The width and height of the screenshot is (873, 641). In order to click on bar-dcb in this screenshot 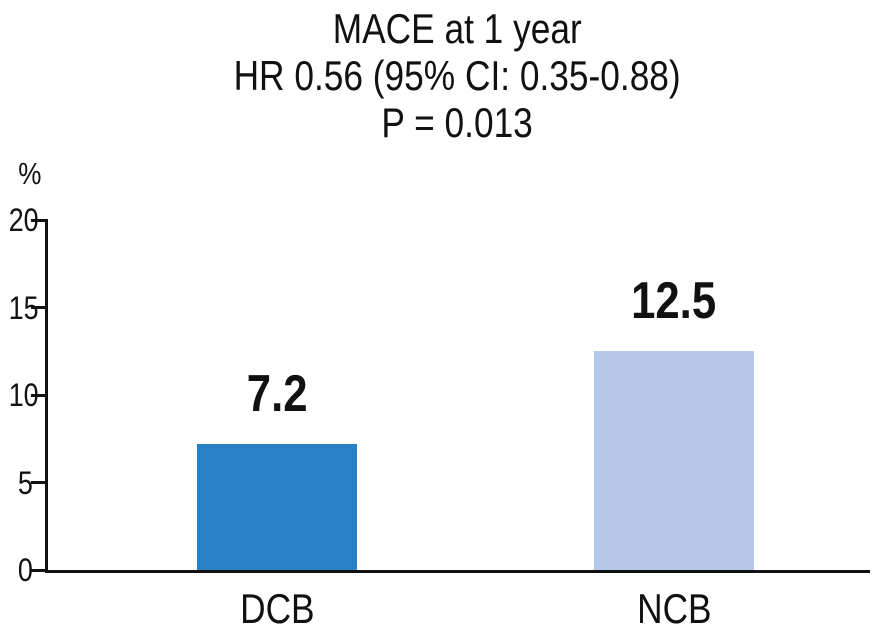, I will do `click(277, 507)`.